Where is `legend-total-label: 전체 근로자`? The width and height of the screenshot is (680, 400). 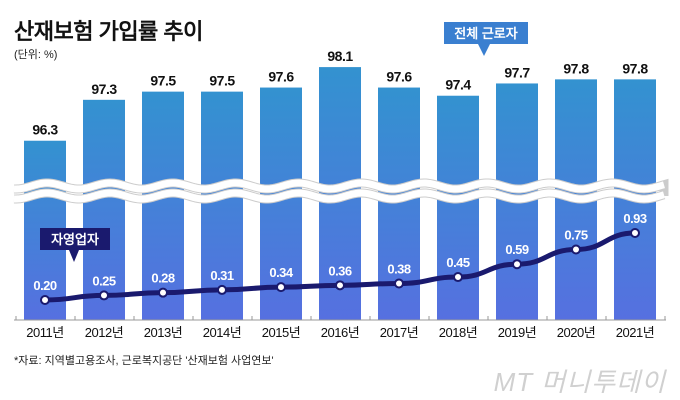 legend-total-label: 전체 근로자 is located at coordinates (485, 33).